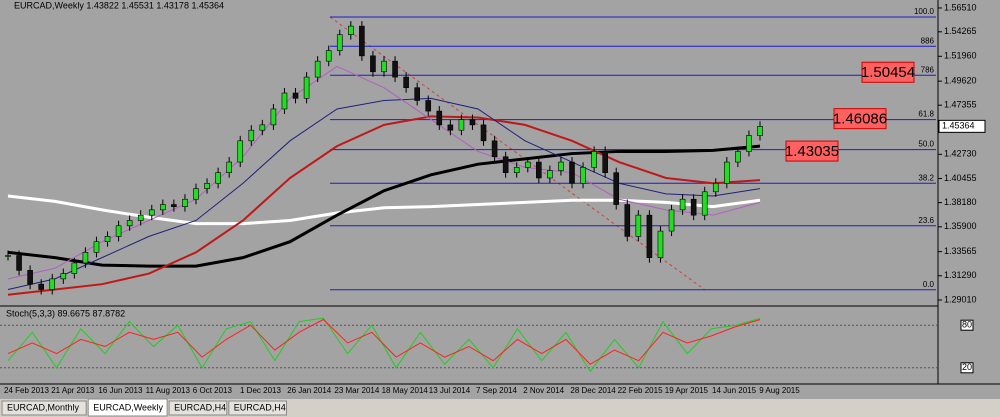 The image size is (1000, 417). Describe the element at coordinates (888, 72) in the screenshot. I see `price-box-label: 1.50454` at that location.